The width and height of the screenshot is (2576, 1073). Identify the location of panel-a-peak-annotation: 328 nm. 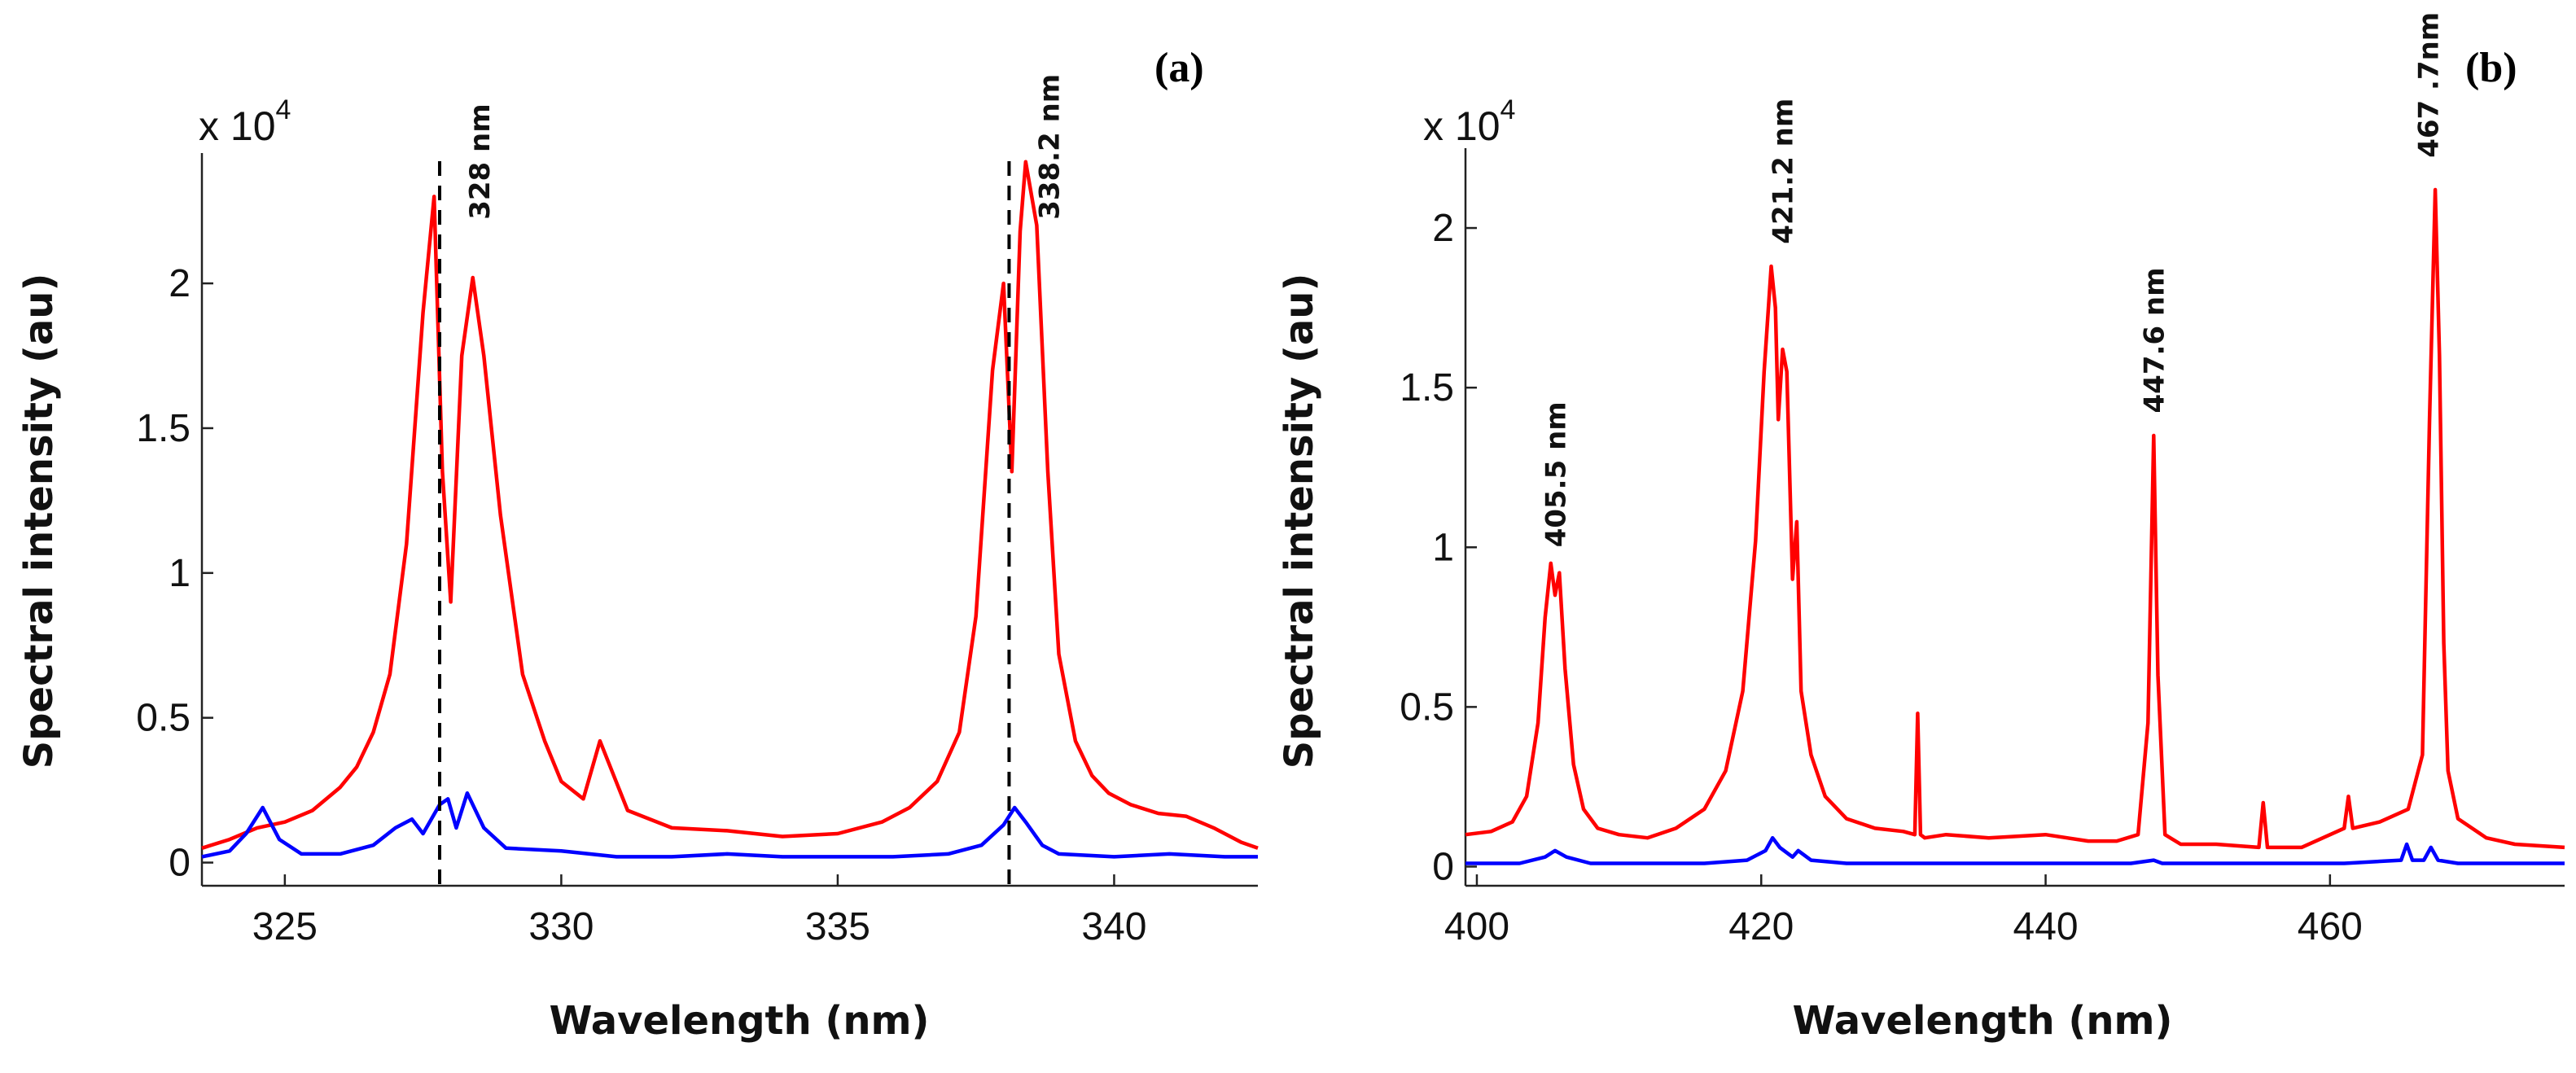
(480, 161).